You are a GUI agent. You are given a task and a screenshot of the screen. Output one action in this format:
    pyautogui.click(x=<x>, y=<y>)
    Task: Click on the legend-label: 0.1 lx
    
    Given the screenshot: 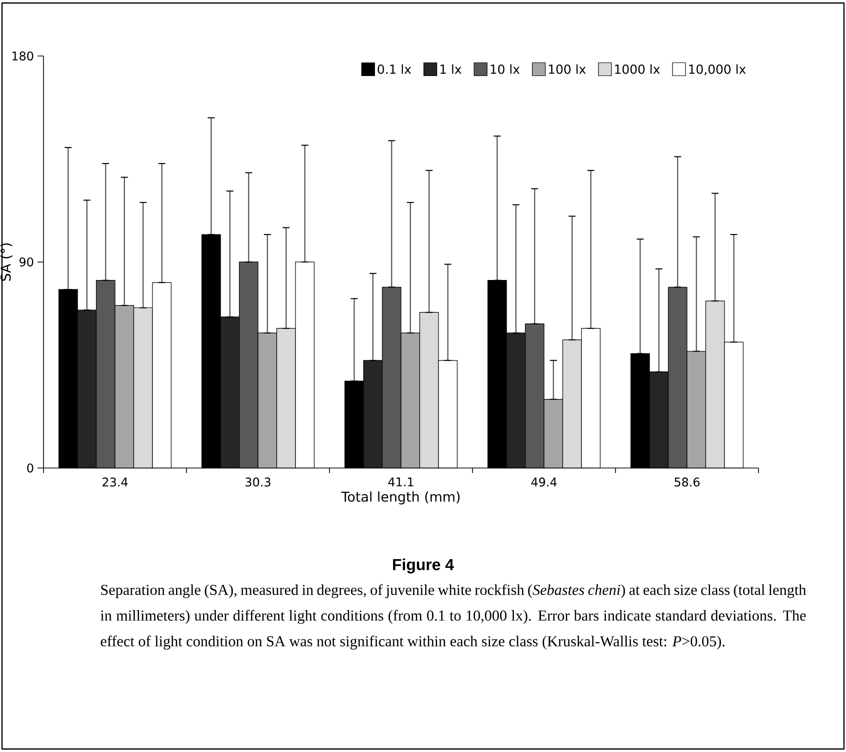 What is the action you would take?
    pyautogui.click(x=395, y=69)
    